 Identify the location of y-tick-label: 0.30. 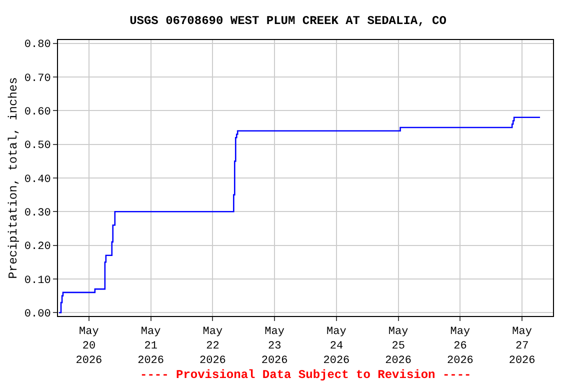
(37, 214).